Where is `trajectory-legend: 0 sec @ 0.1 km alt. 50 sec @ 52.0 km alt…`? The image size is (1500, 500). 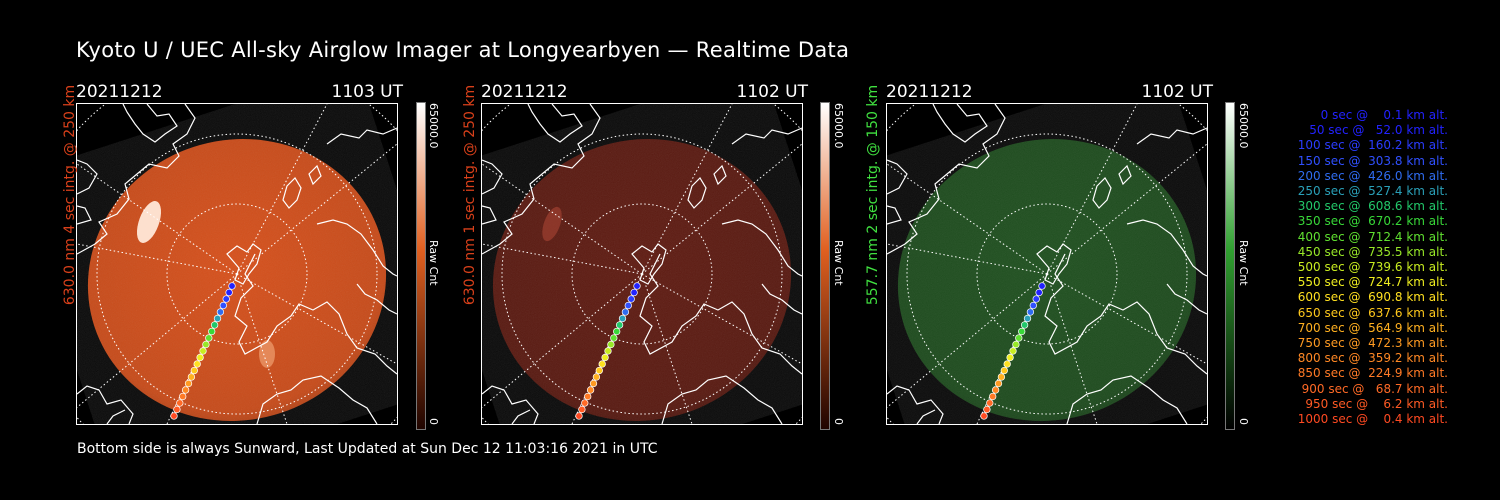 trajectory-legend: 0 sec @ 0.1 km alt. 50 sec @ 52.0 km alt… is located at coordinates (1348, 267).